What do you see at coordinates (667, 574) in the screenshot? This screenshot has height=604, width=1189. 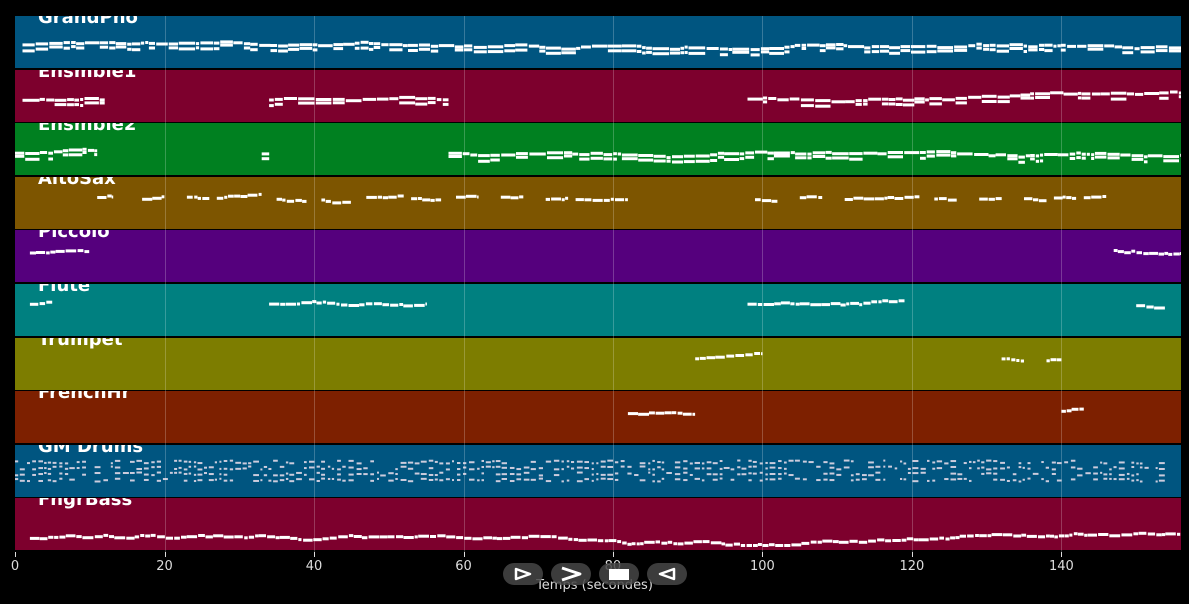 I see `rewind-button` at bounding box center [667, 574].